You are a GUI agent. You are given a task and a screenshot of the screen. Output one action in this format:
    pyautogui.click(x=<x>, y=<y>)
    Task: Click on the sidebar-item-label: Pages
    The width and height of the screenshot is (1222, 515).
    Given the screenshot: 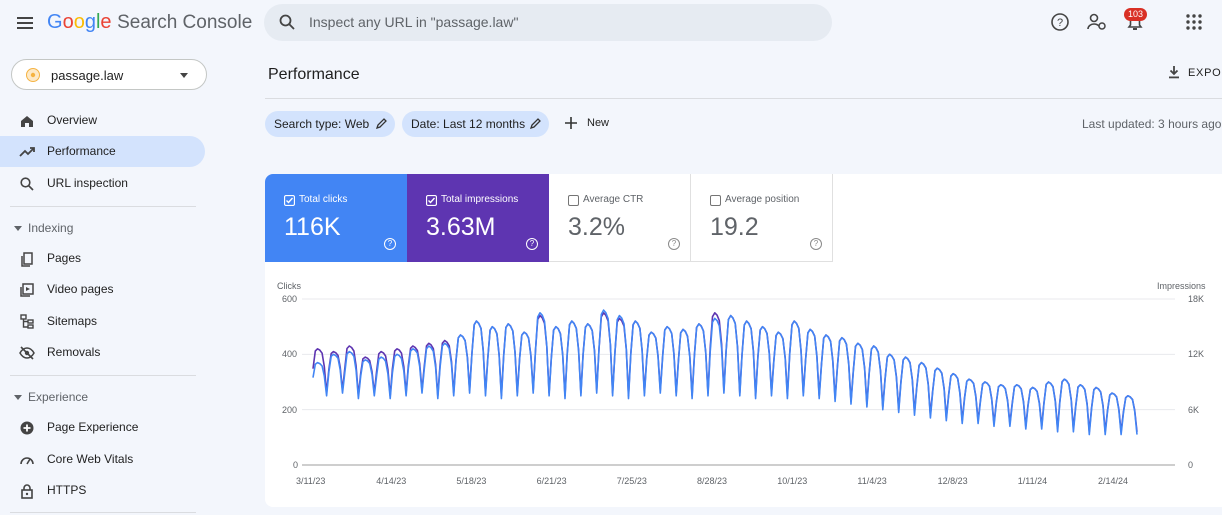 What is the action you would take?
    pyautogui.click(x=64, y=258)
    